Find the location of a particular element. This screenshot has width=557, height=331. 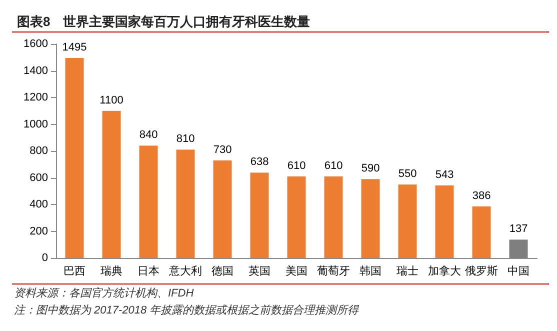

x-tick-label: 加拿大 is located at coordinates (444, 271).